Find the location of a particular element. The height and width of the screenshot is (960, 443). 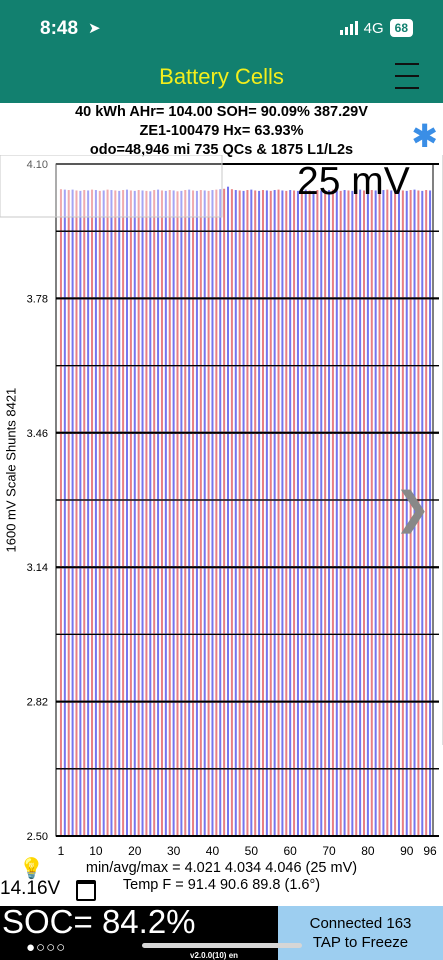

aux-voltage: 14.16V is located at coordinates (30, 888).